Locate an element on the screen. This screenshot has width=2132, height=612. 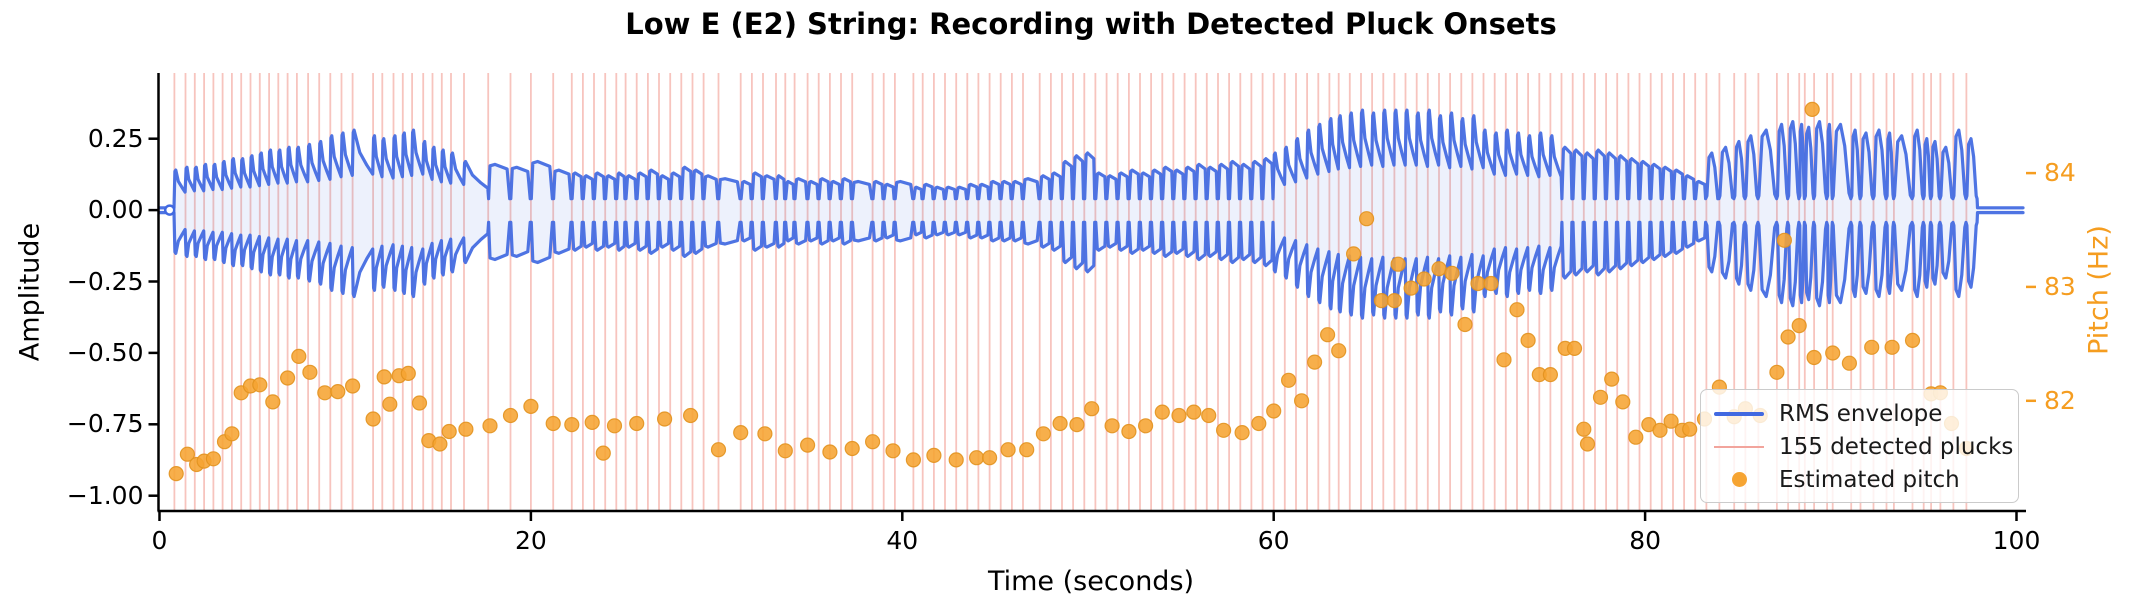
y-axis-label-right: Pitch (Hz) is located at coordinates (2099, 290).